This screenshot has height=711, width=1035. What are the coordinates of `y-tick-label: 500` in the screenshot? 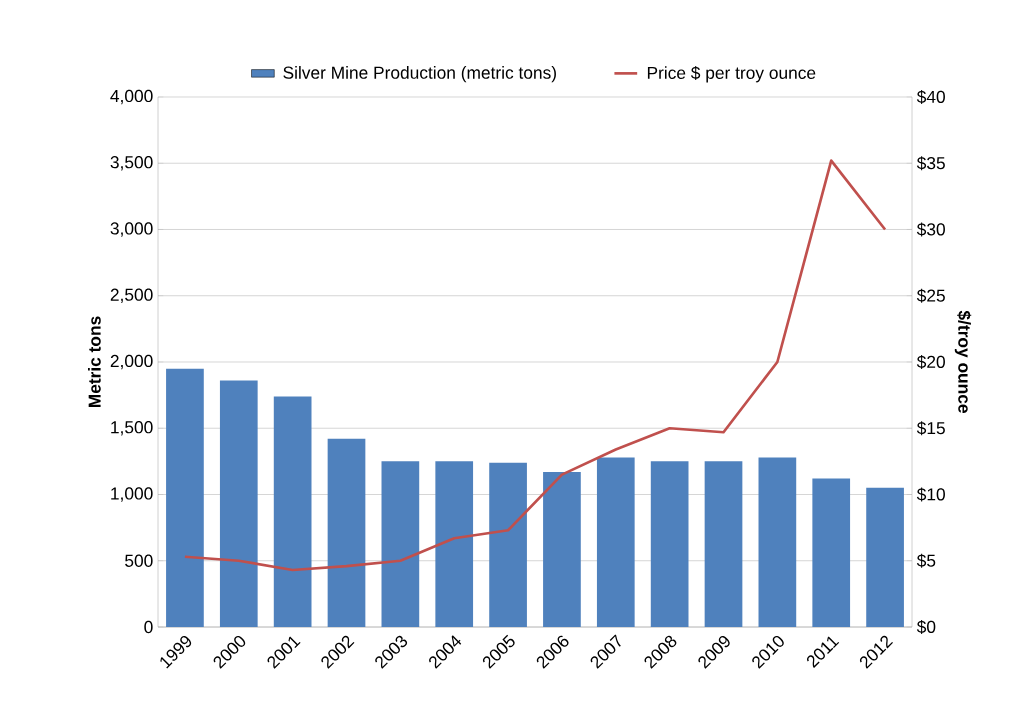 It's located at (139, 560).